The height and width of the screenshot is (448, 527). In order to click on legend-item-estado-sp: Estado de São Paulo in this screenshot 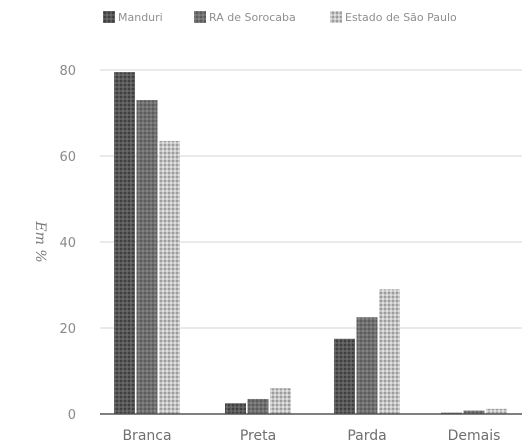, I will do `click(393, 17)`.